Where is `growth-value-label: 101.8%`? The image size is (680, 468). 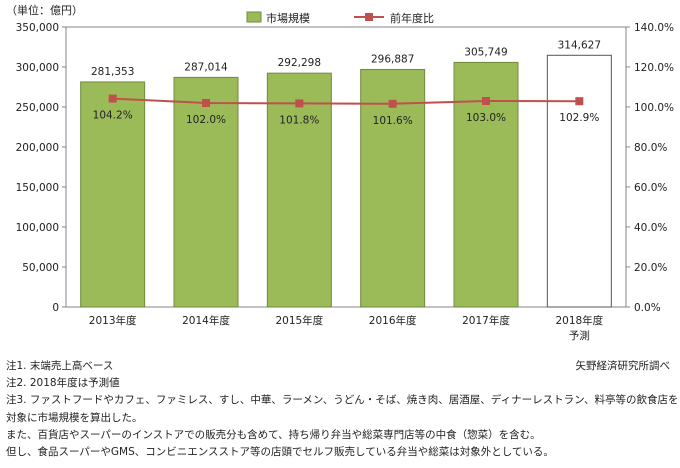
growth-value-label: 101.8% is located at coordinates (299, 120).